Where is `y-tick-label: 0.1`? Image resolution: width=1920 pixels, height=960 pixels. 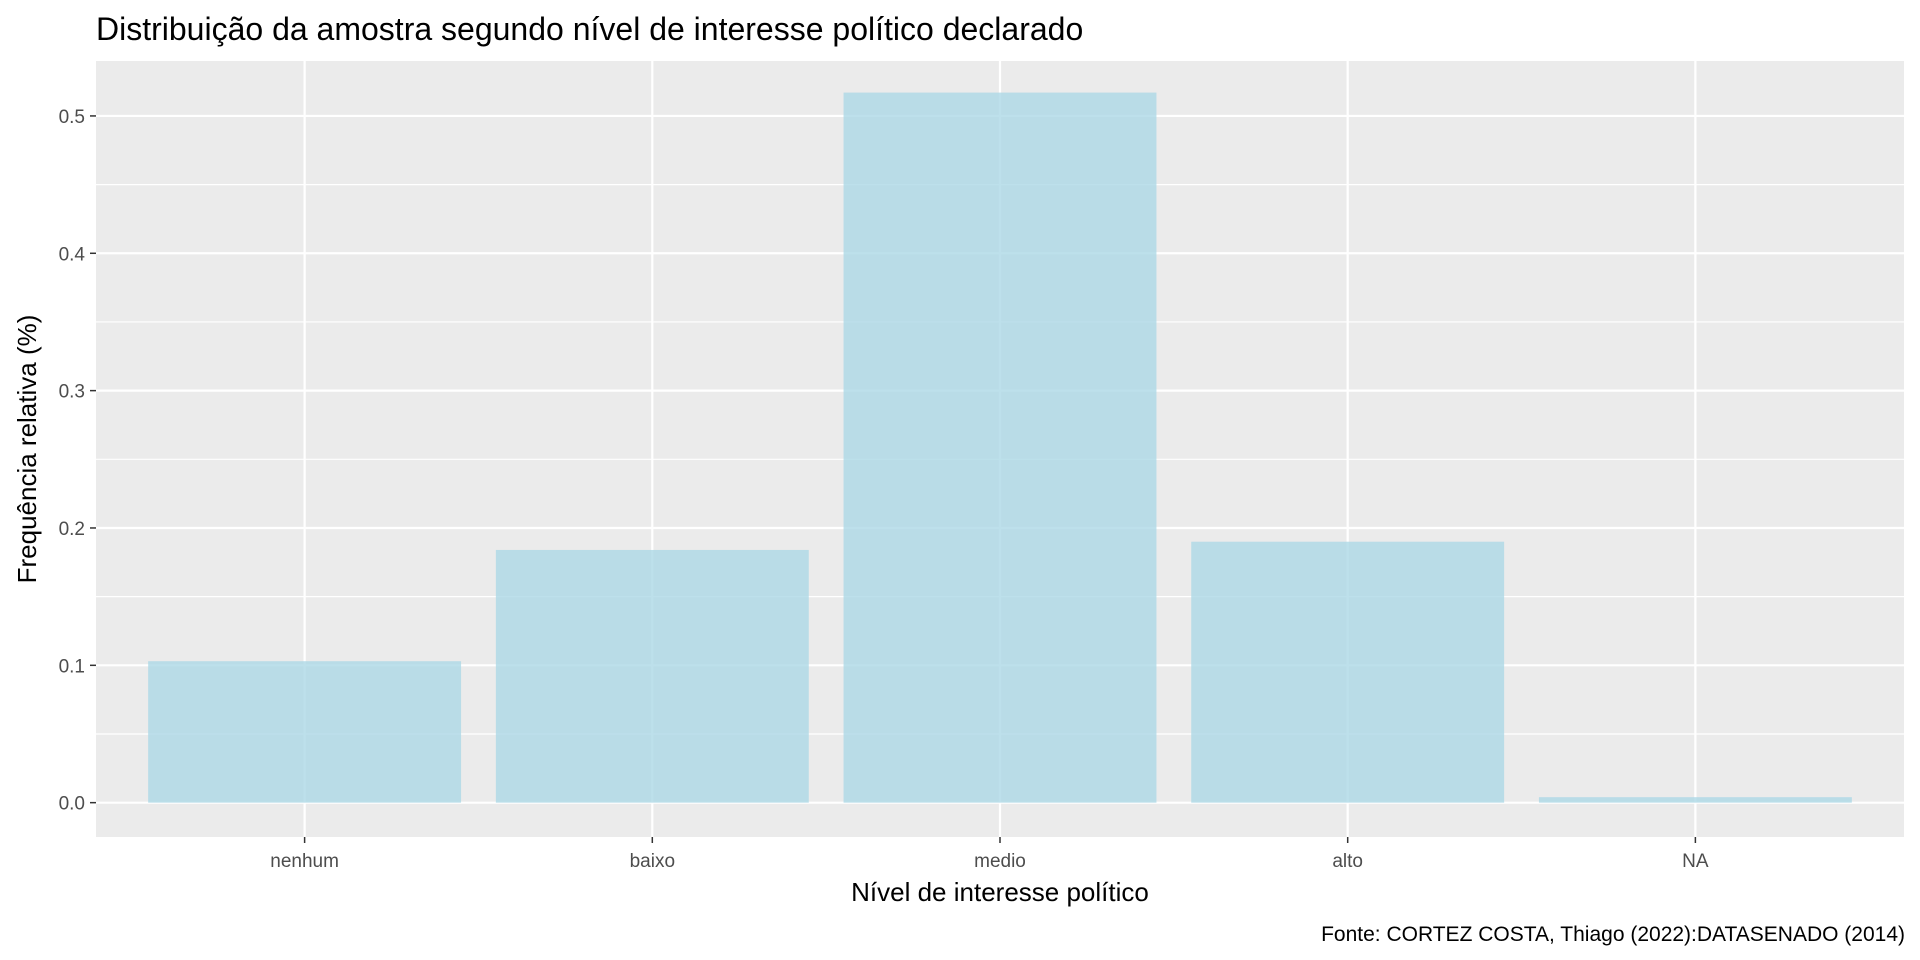
y-tick-label: 0.1 is located at coordinates (72, 666).